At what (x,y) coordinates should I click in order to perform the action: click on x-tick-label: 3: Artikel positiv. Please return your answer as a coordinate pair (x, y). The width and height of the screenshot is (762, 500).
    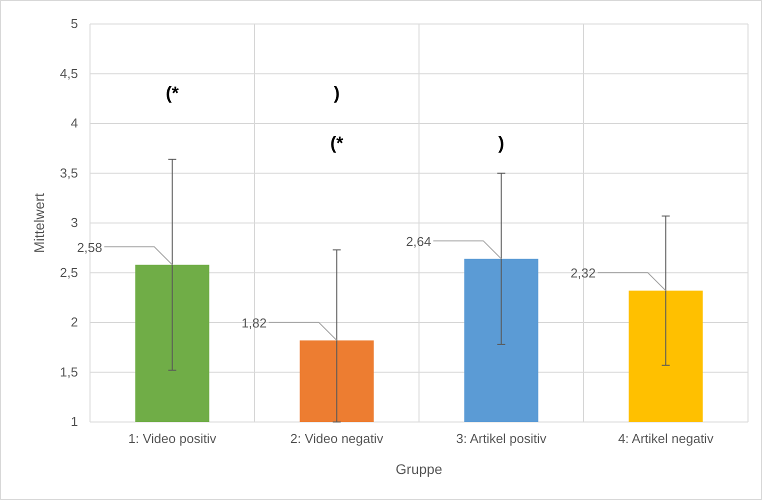
    Looking at the image, I should click on (501, 438).